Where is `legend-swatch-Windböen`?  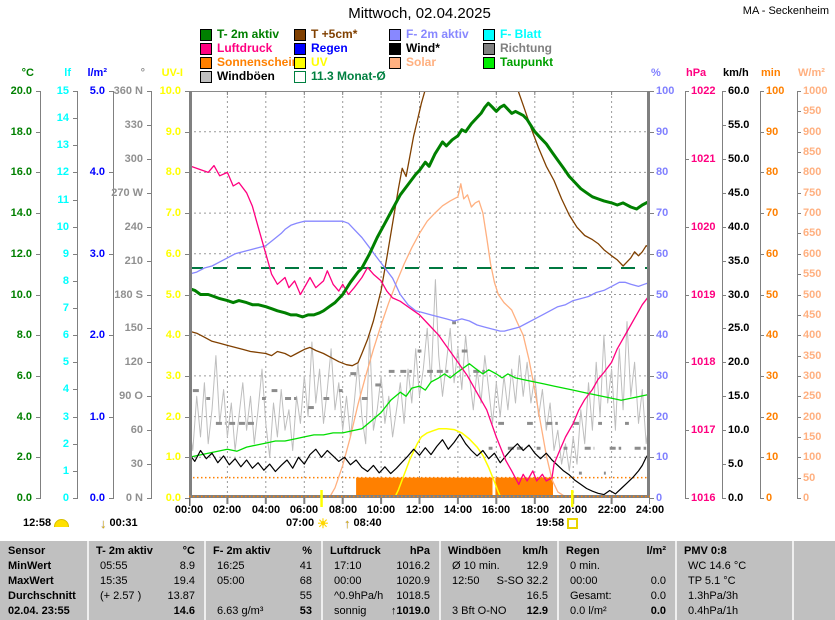
legend-swatch-Windböen is located at coordinates (206, 77).